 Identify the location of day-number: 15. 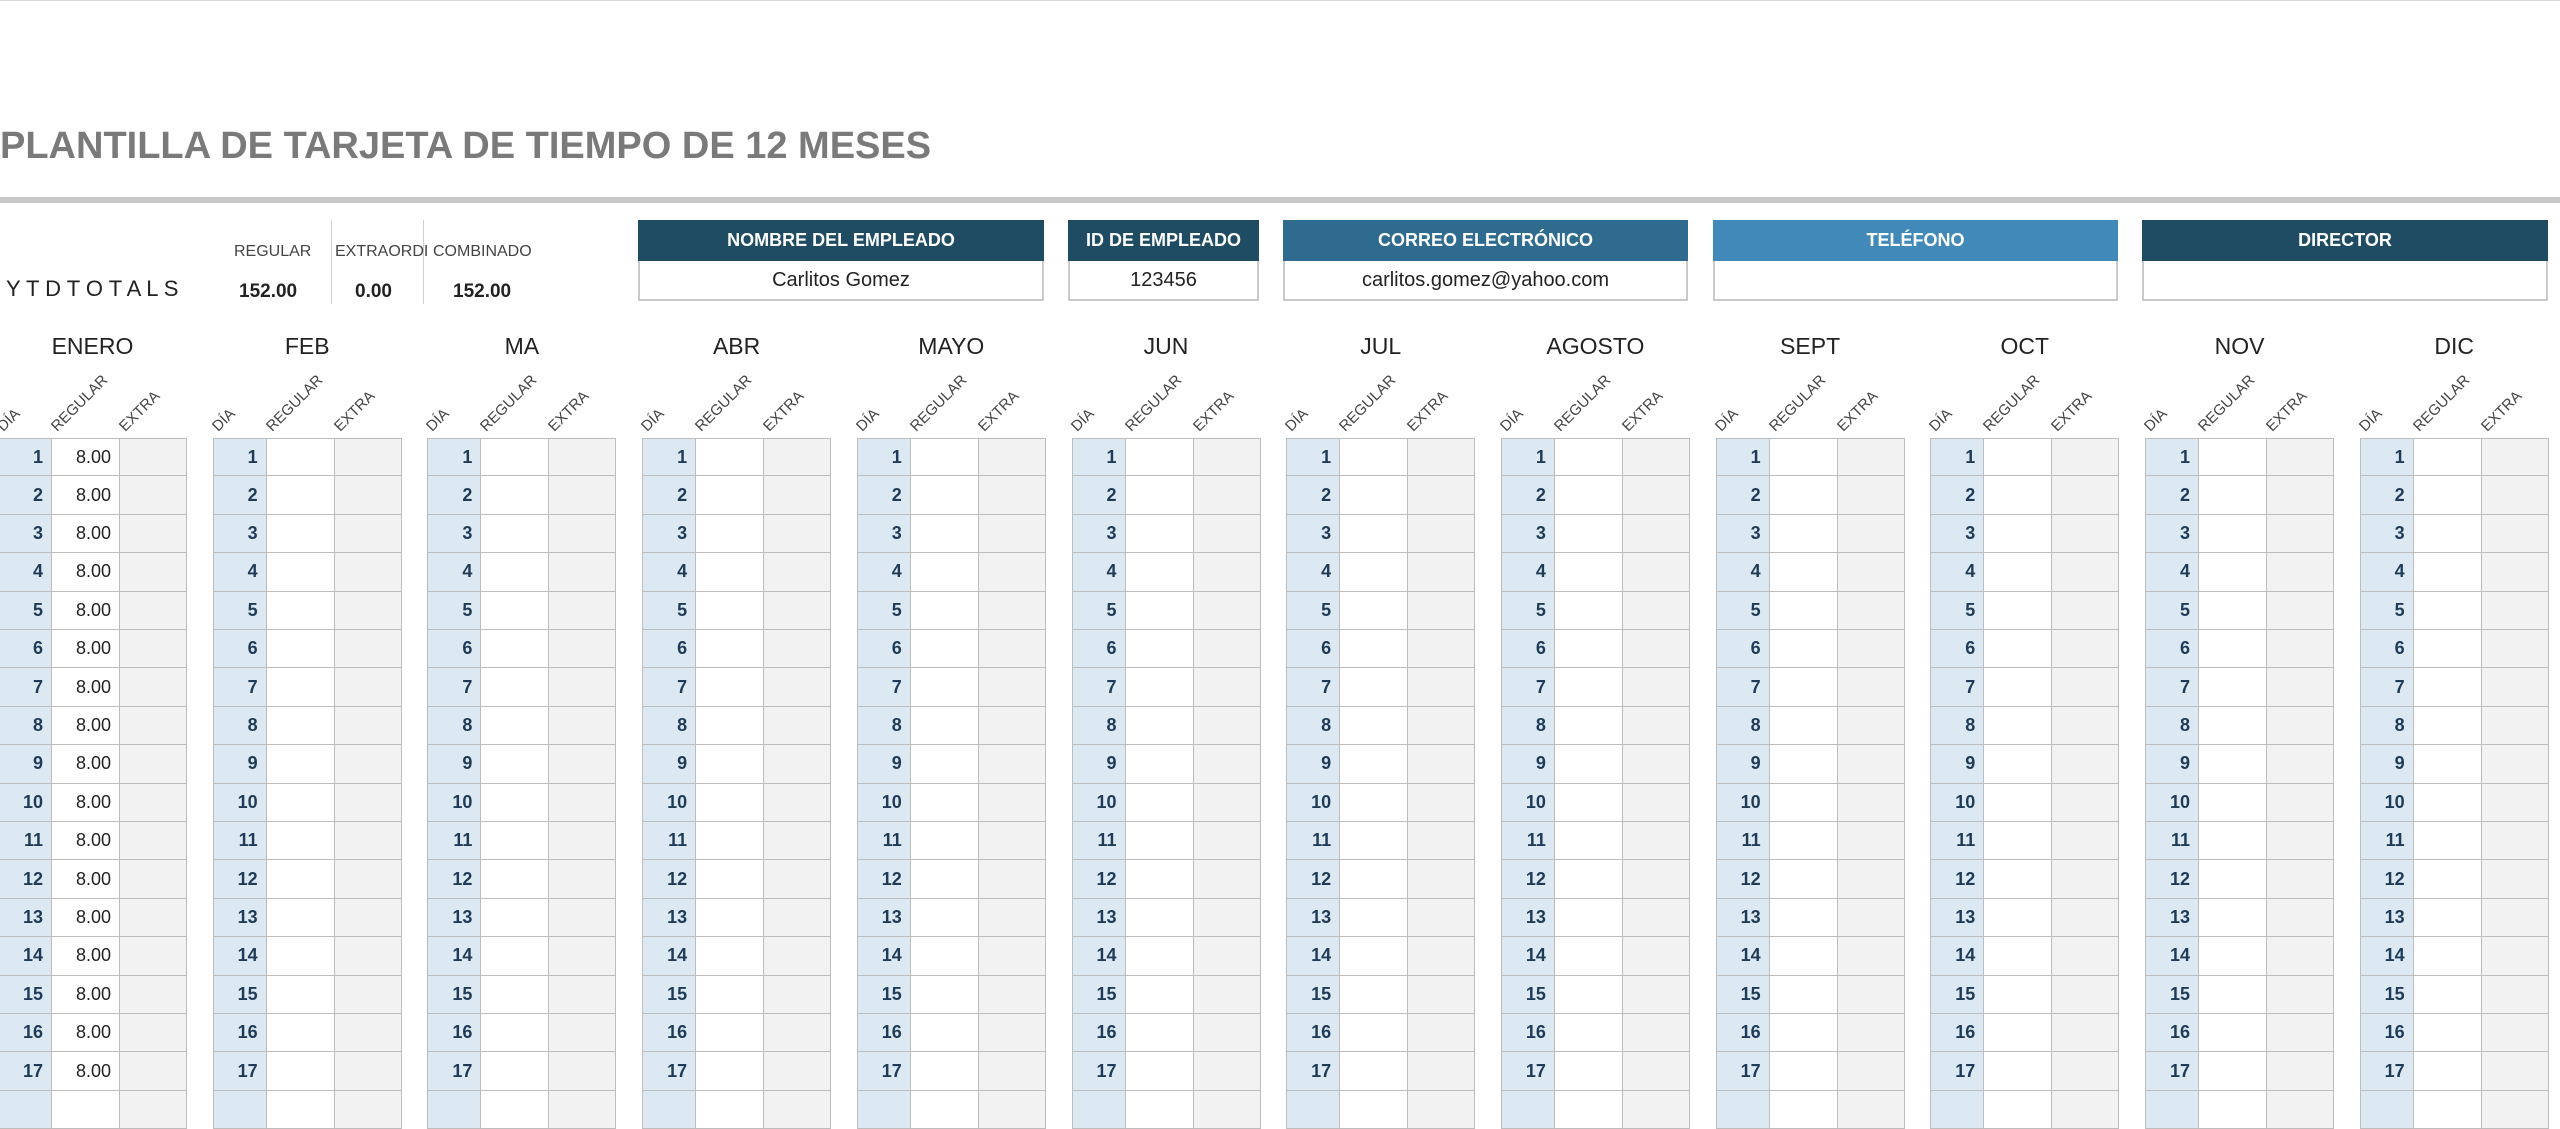
(1313, 994).